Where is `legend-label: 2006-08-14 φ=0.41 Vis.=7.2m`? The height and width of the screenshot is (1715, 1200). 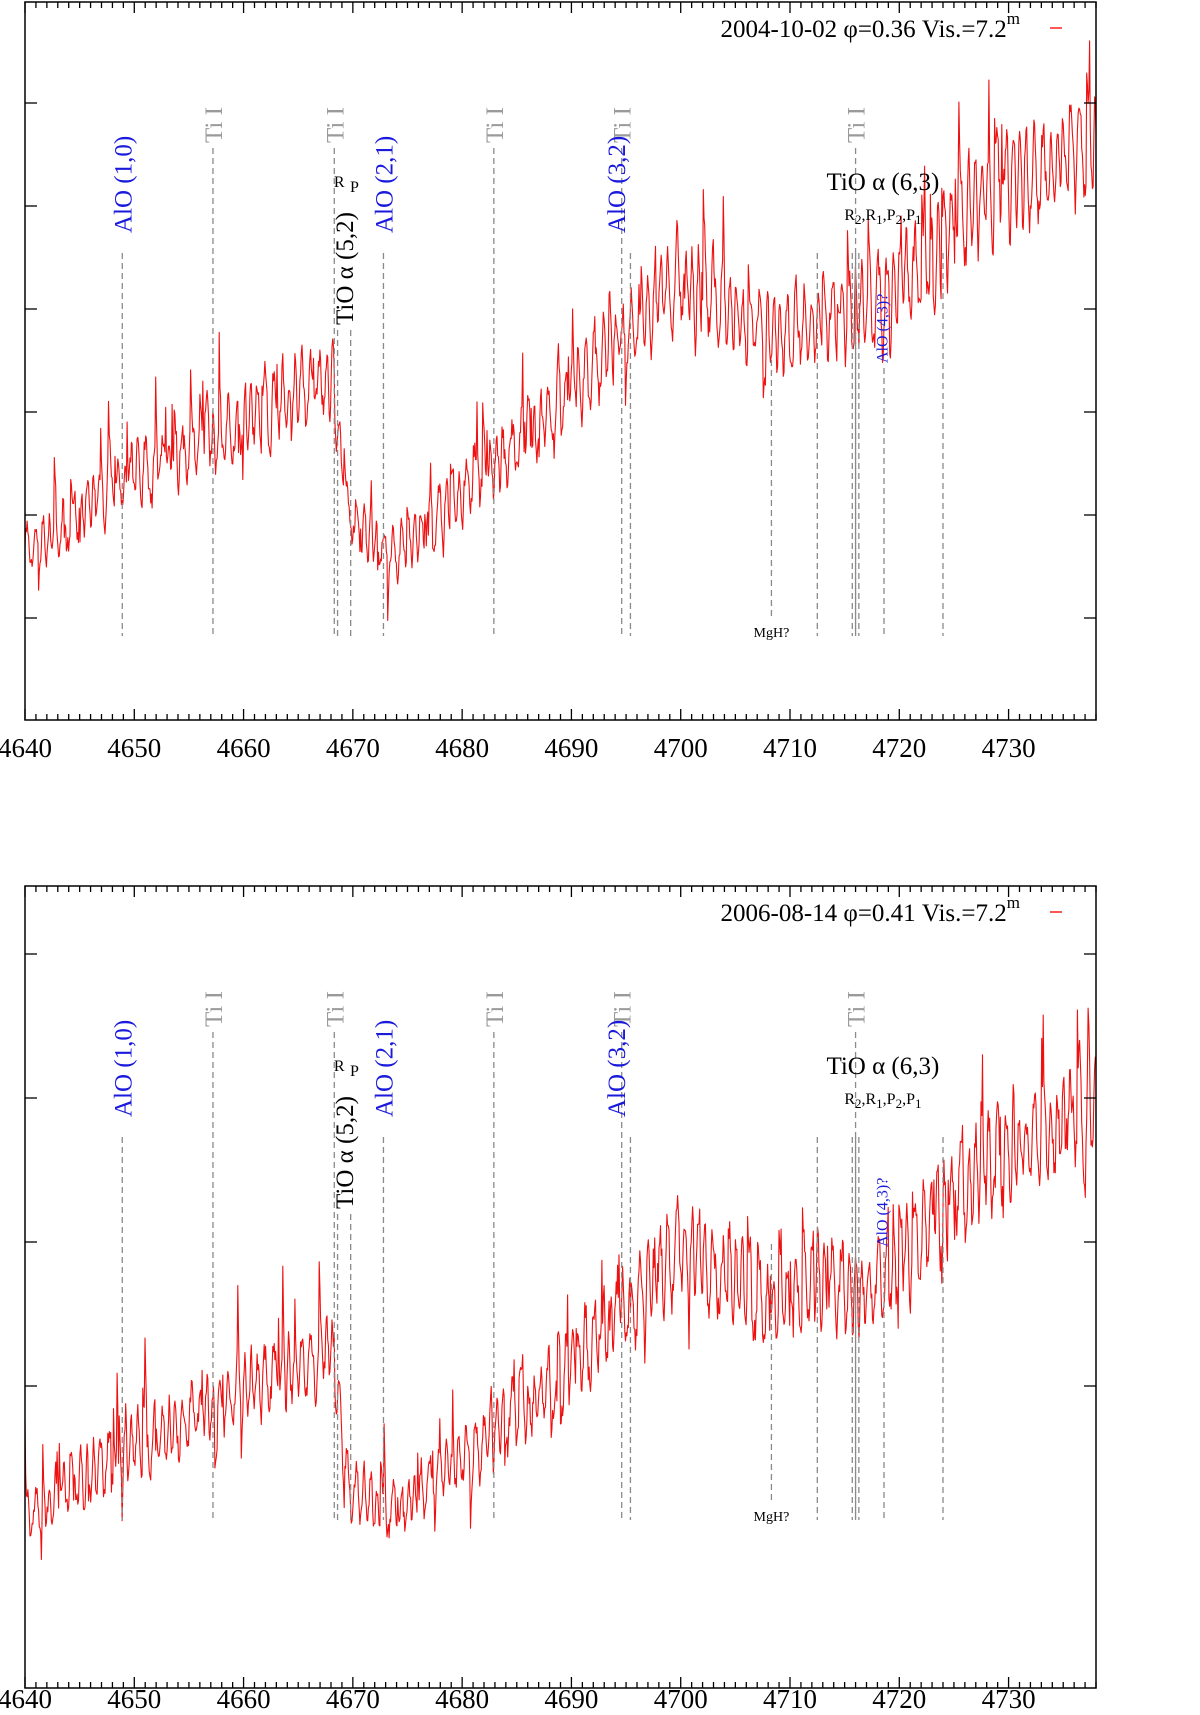 legend-label: 2006-08-14 φ=0.41 Vis.=7.2m is located at coordinates (871, 910).